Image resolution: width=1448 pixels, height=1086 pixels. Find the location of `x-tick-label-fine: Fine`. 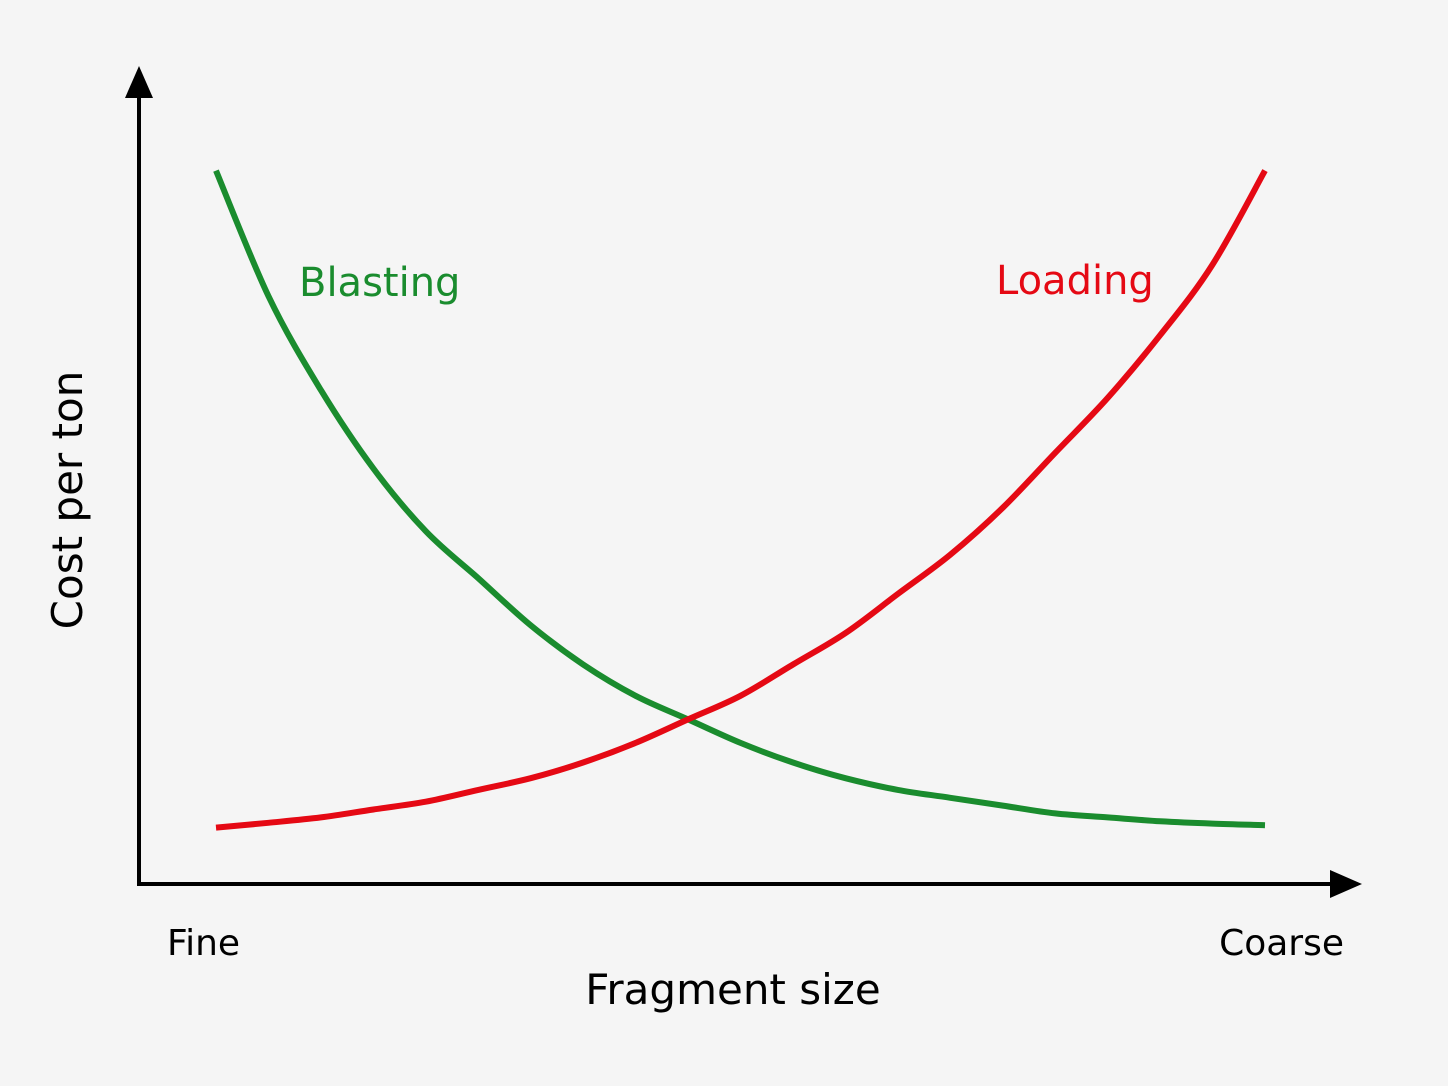

x-tick-label-fine: Fine is located at coordinates (203, 943).